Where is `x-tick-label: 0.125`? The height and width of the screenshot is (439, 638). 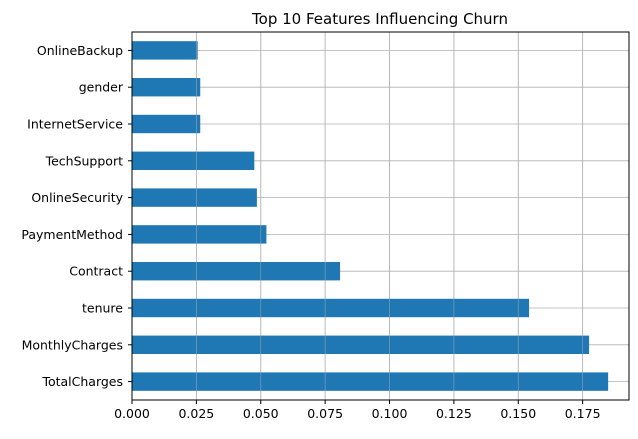
x-tick-label: 0.125 is located at coordinates (454, 413).